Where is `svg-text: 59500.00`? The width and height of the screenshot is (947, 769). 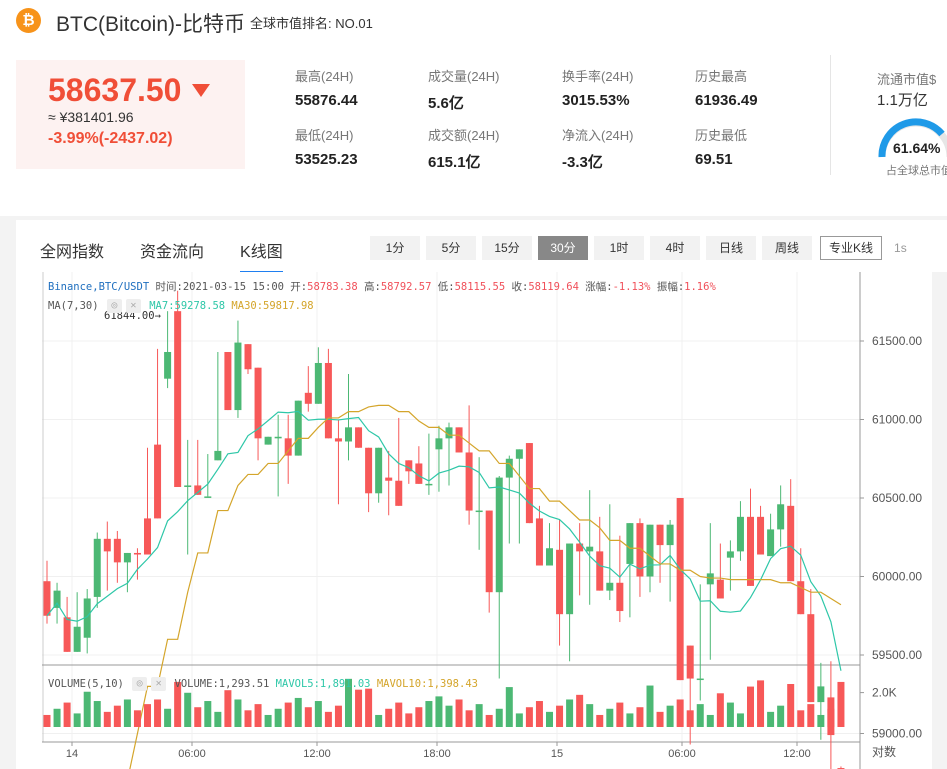 svg-text: 59500.00 is located at coordinates (897, 655).